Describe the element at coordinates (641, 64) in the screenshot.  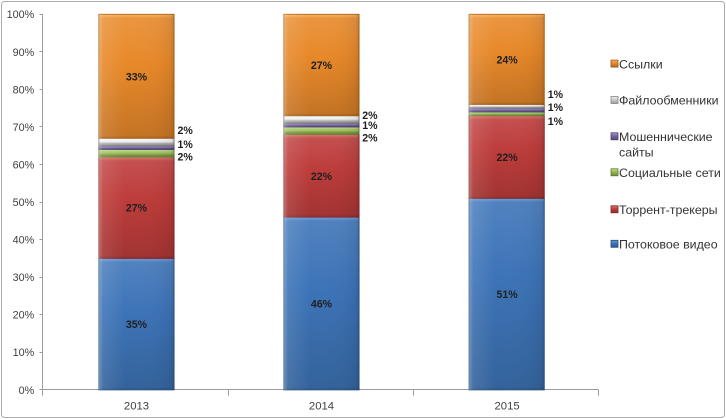
I see `svg-text: Ссылки` at that location.